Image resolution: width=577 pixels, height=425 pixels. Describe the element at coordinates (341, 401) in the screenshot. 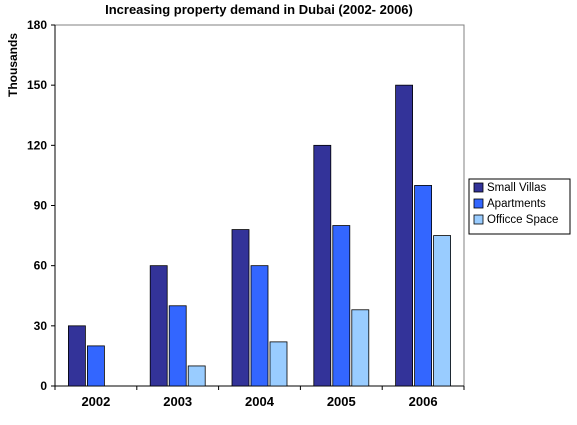

I see `x-tick-label: 2005` at that location.